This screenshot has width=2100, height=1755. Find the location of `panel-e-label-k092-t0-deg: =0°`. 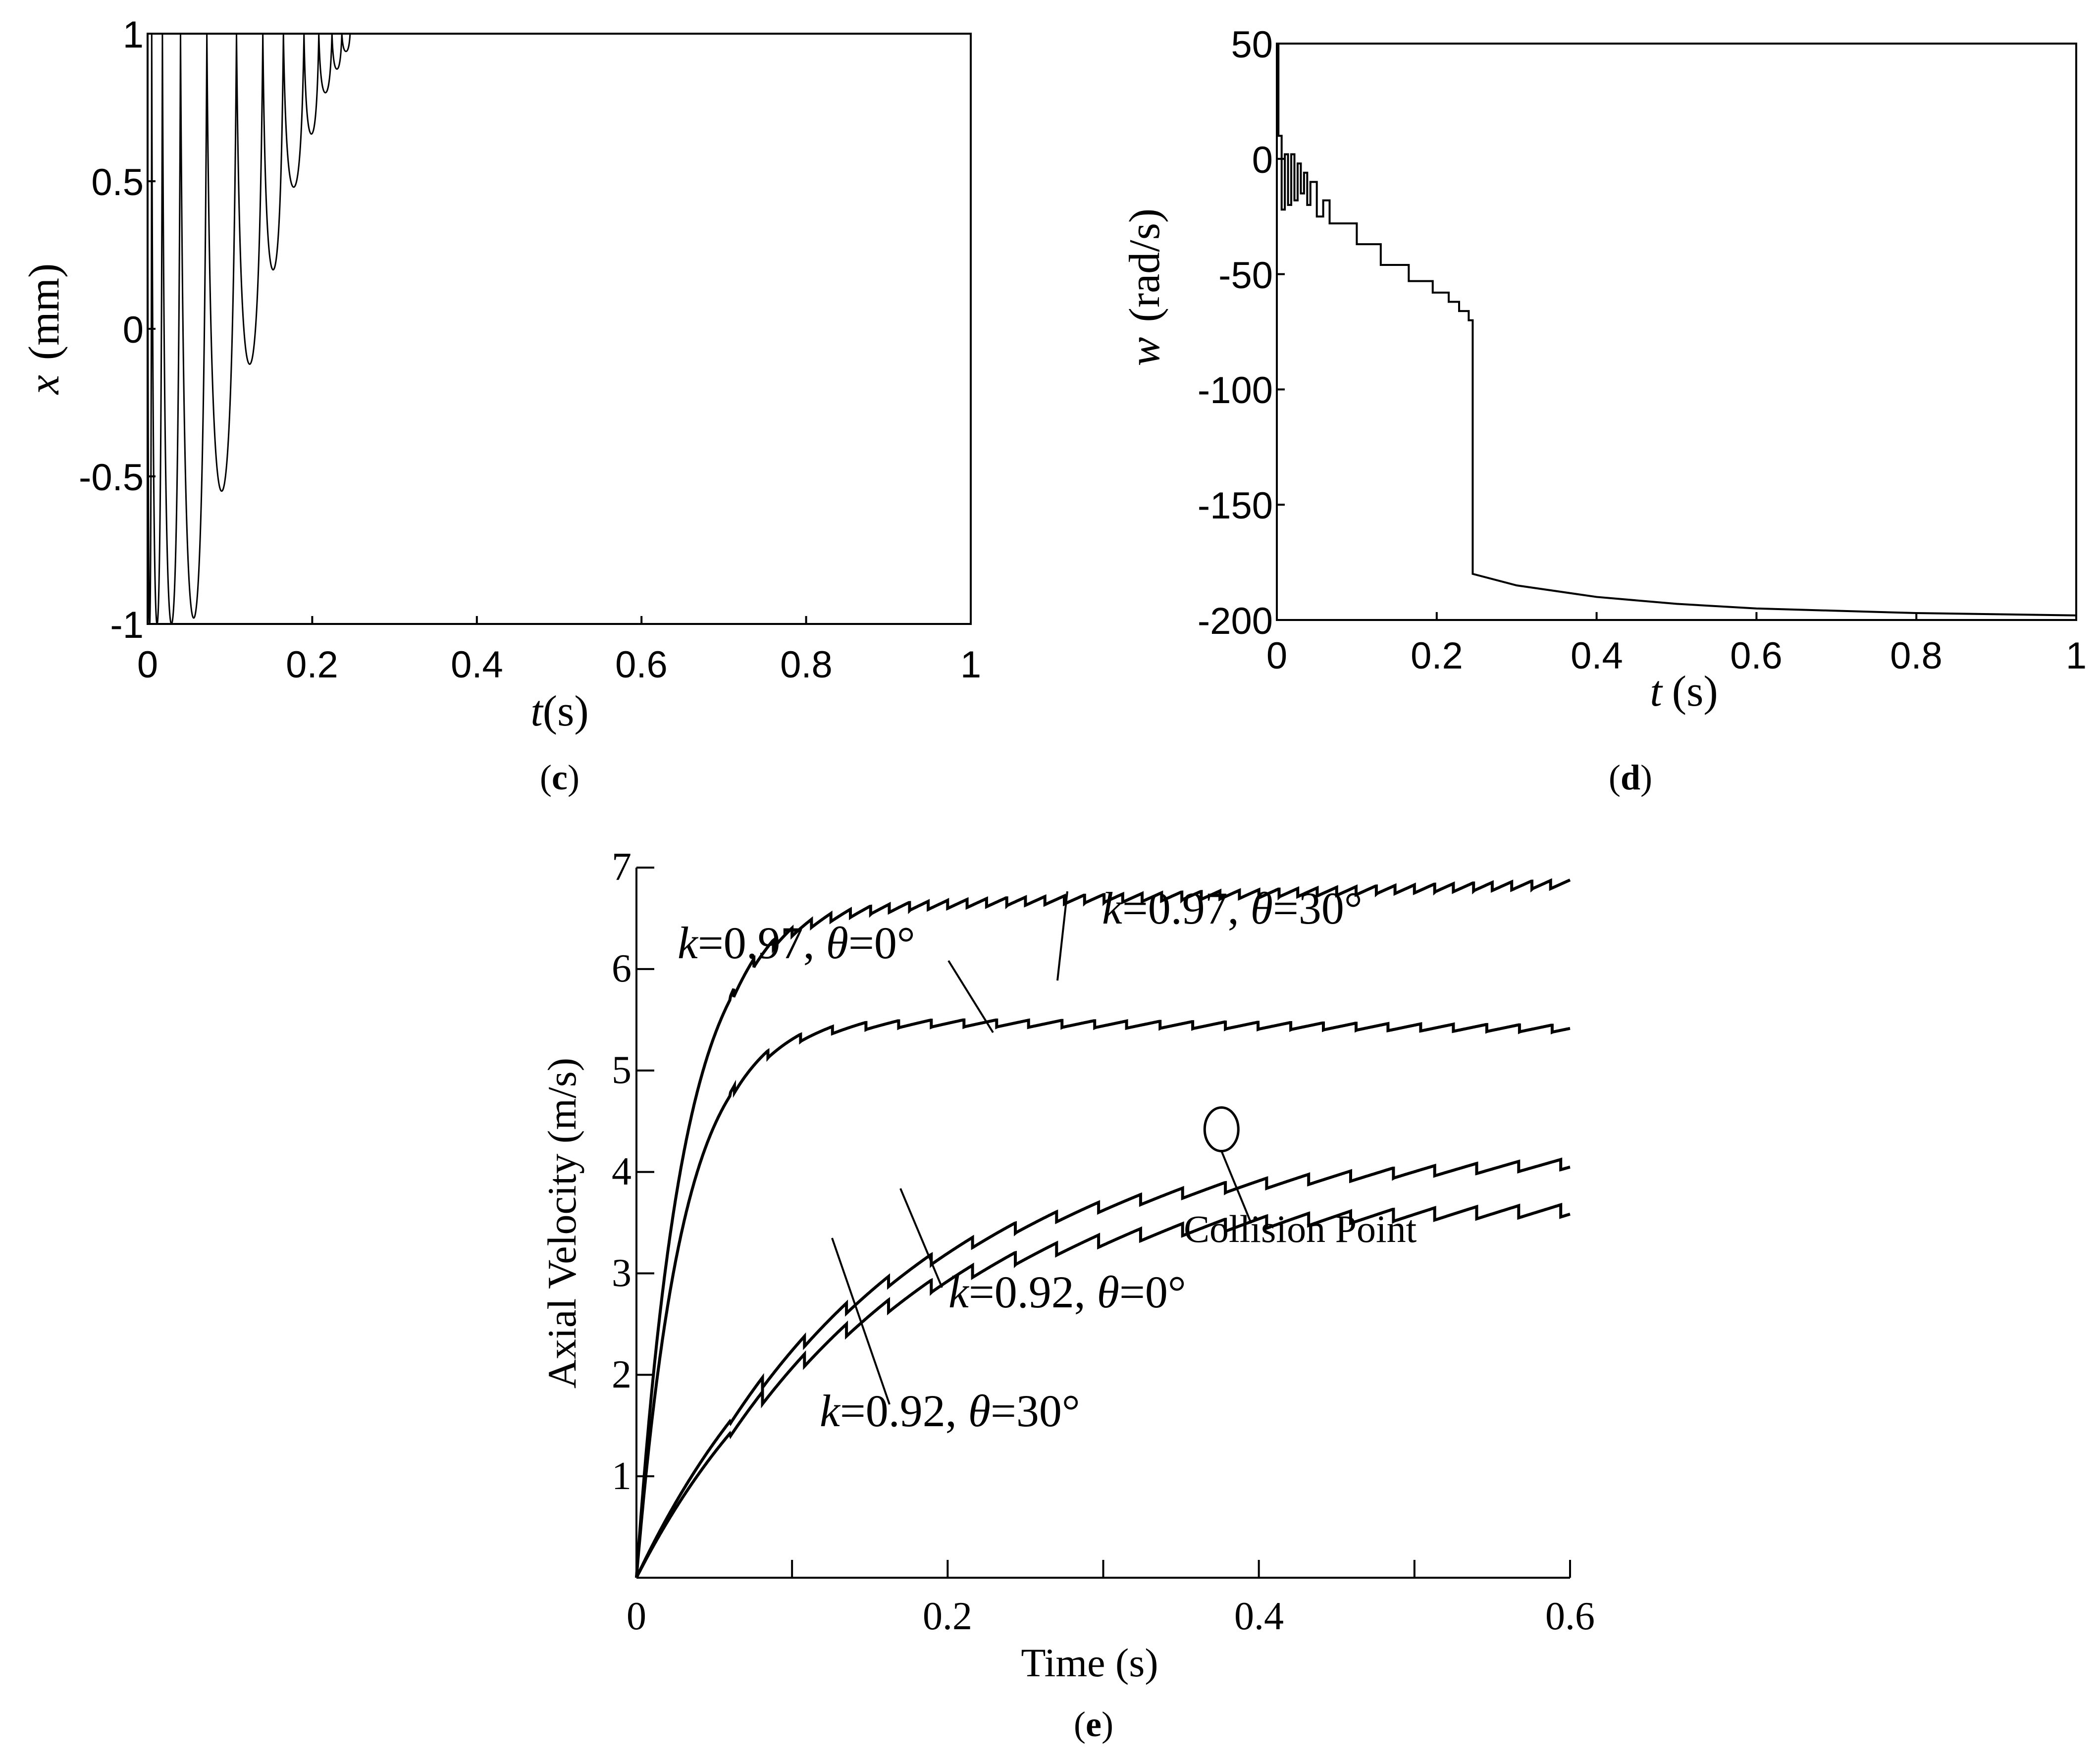

panel-e-label-k092-t0-deg: =0° is located at coordinates (1152, 1292).